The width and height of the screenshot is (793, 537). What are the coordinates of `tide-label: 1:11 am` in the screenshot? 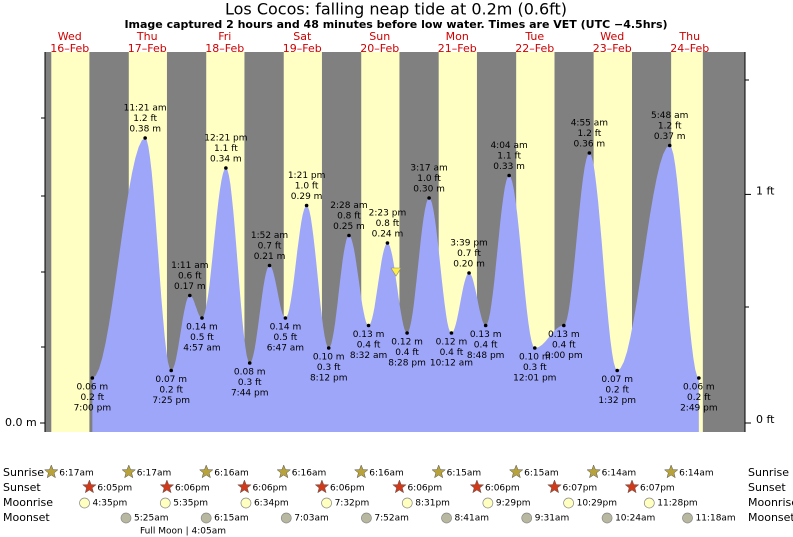 It's located at (189, 266).